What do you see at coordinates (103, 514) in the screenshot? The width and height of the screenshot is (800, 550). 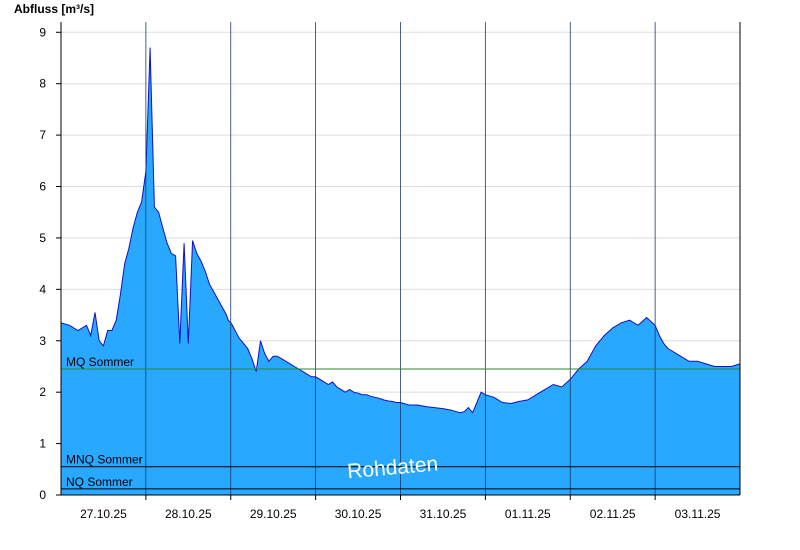 I see `x-tick-label: 27.10.25` at bounding box center [103, 514].